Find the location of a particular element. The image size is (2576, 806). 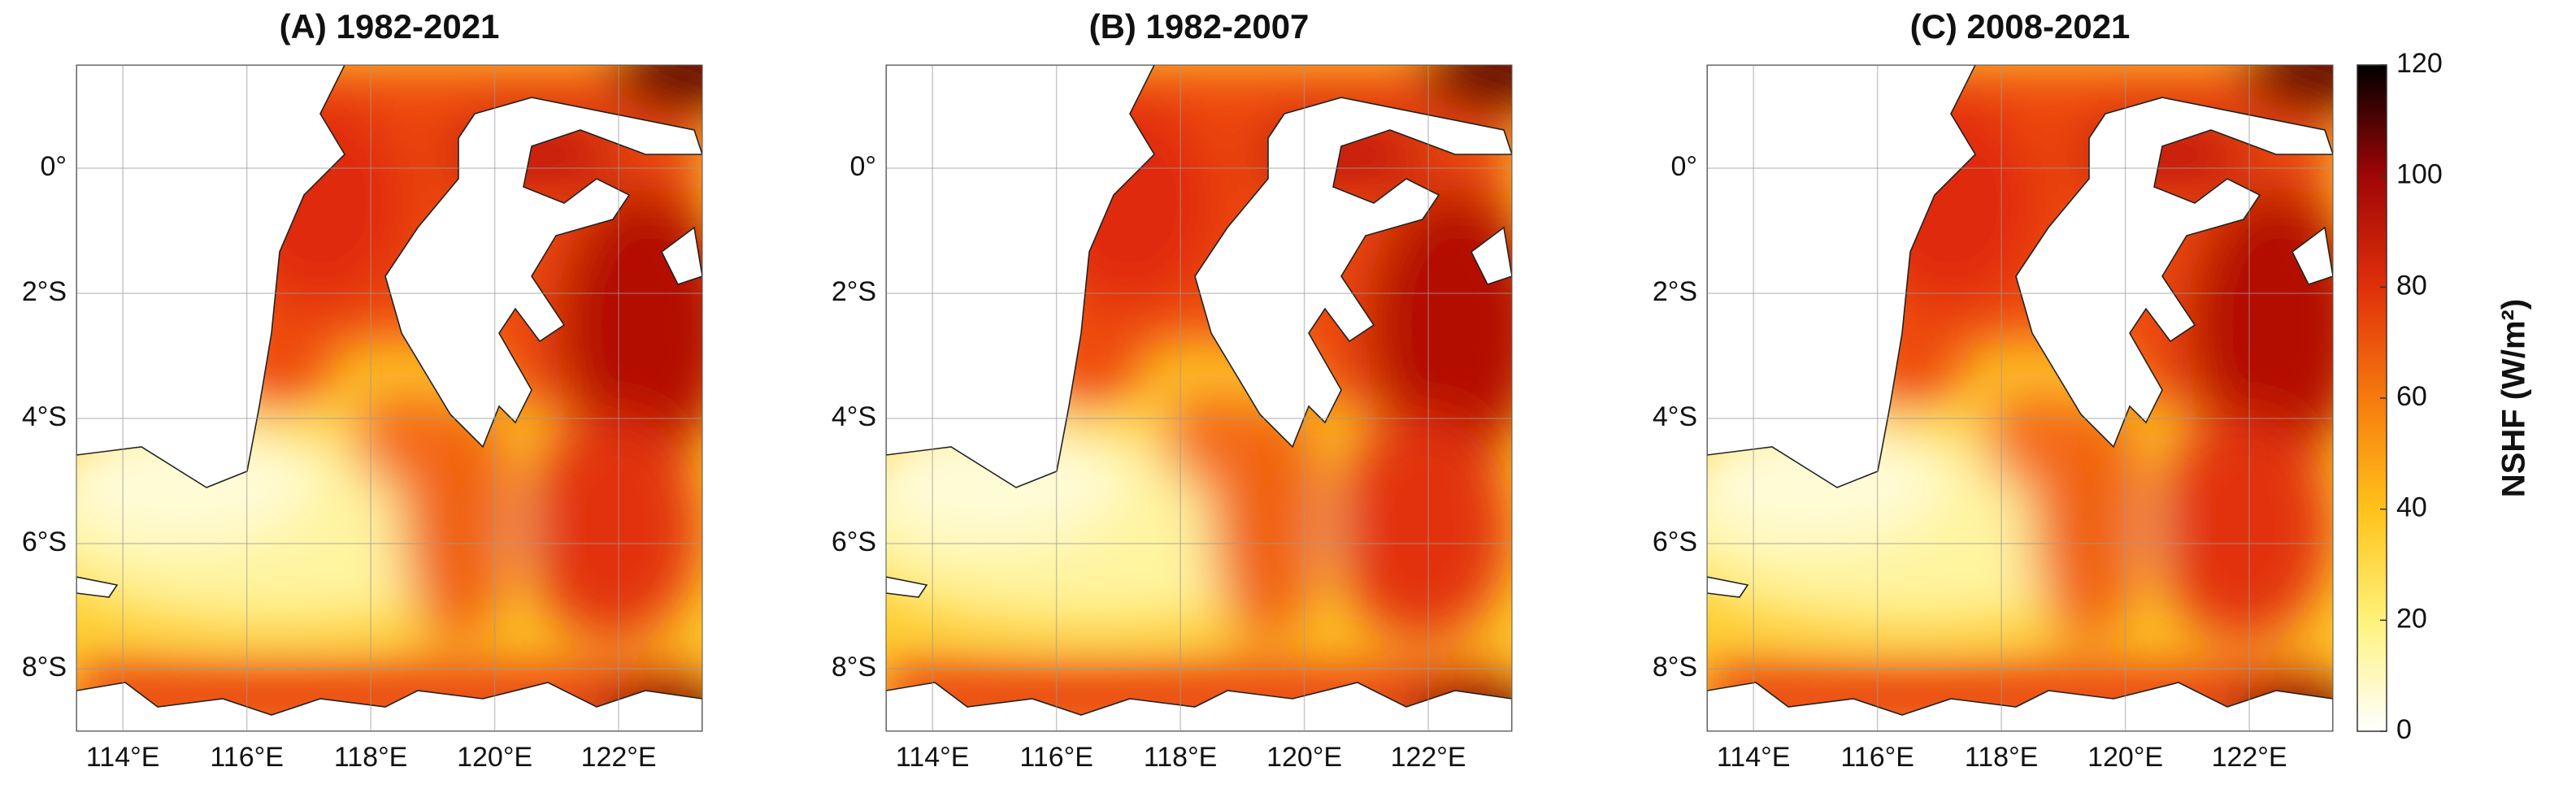

colorbar-tick-label: 120 is located at coordinates (2419, 64).